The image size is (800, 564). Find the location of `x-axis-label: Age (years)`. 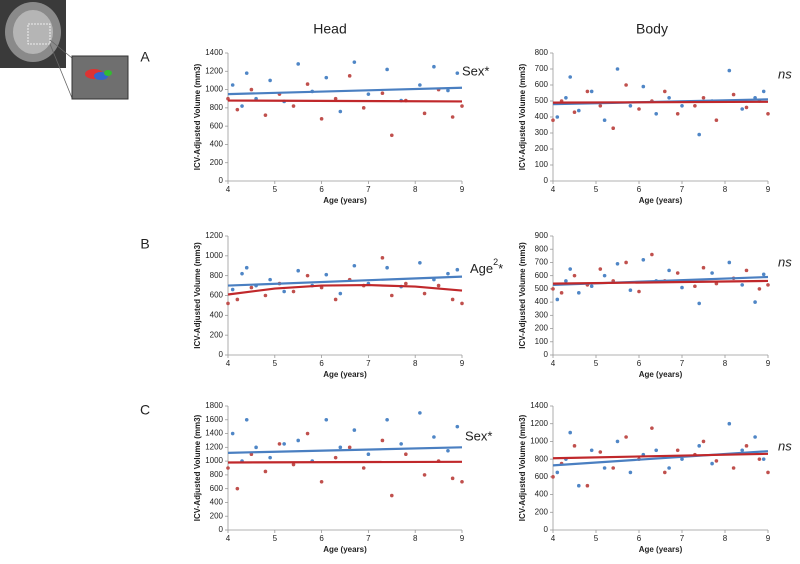

x-axis-label: Age (years) is located at coordinates (345, 374).